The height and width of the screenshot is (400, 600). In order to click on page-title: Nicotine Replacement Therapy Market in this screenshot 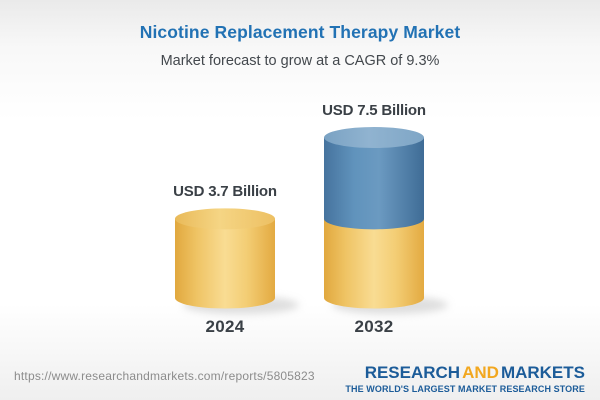, I will do `click(300, 32)`.